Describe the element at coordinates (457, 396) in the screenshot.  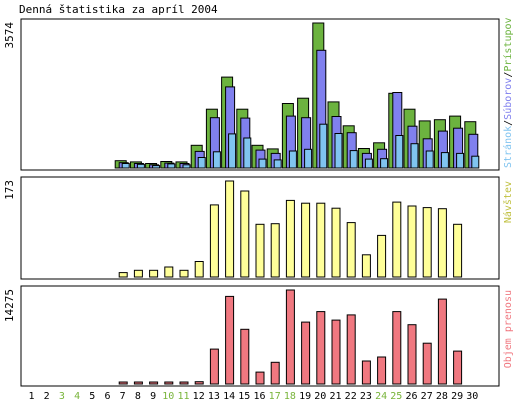
I see `x-tick-label-day-29: 29` at that location.